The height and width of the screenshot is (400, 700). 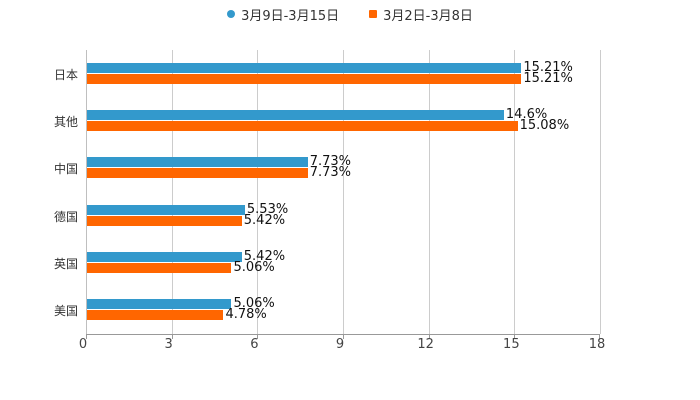 I want to click on chart-legend: 3月9日-3月15日 3月2日-3月8日, so click(x=350, y=14).